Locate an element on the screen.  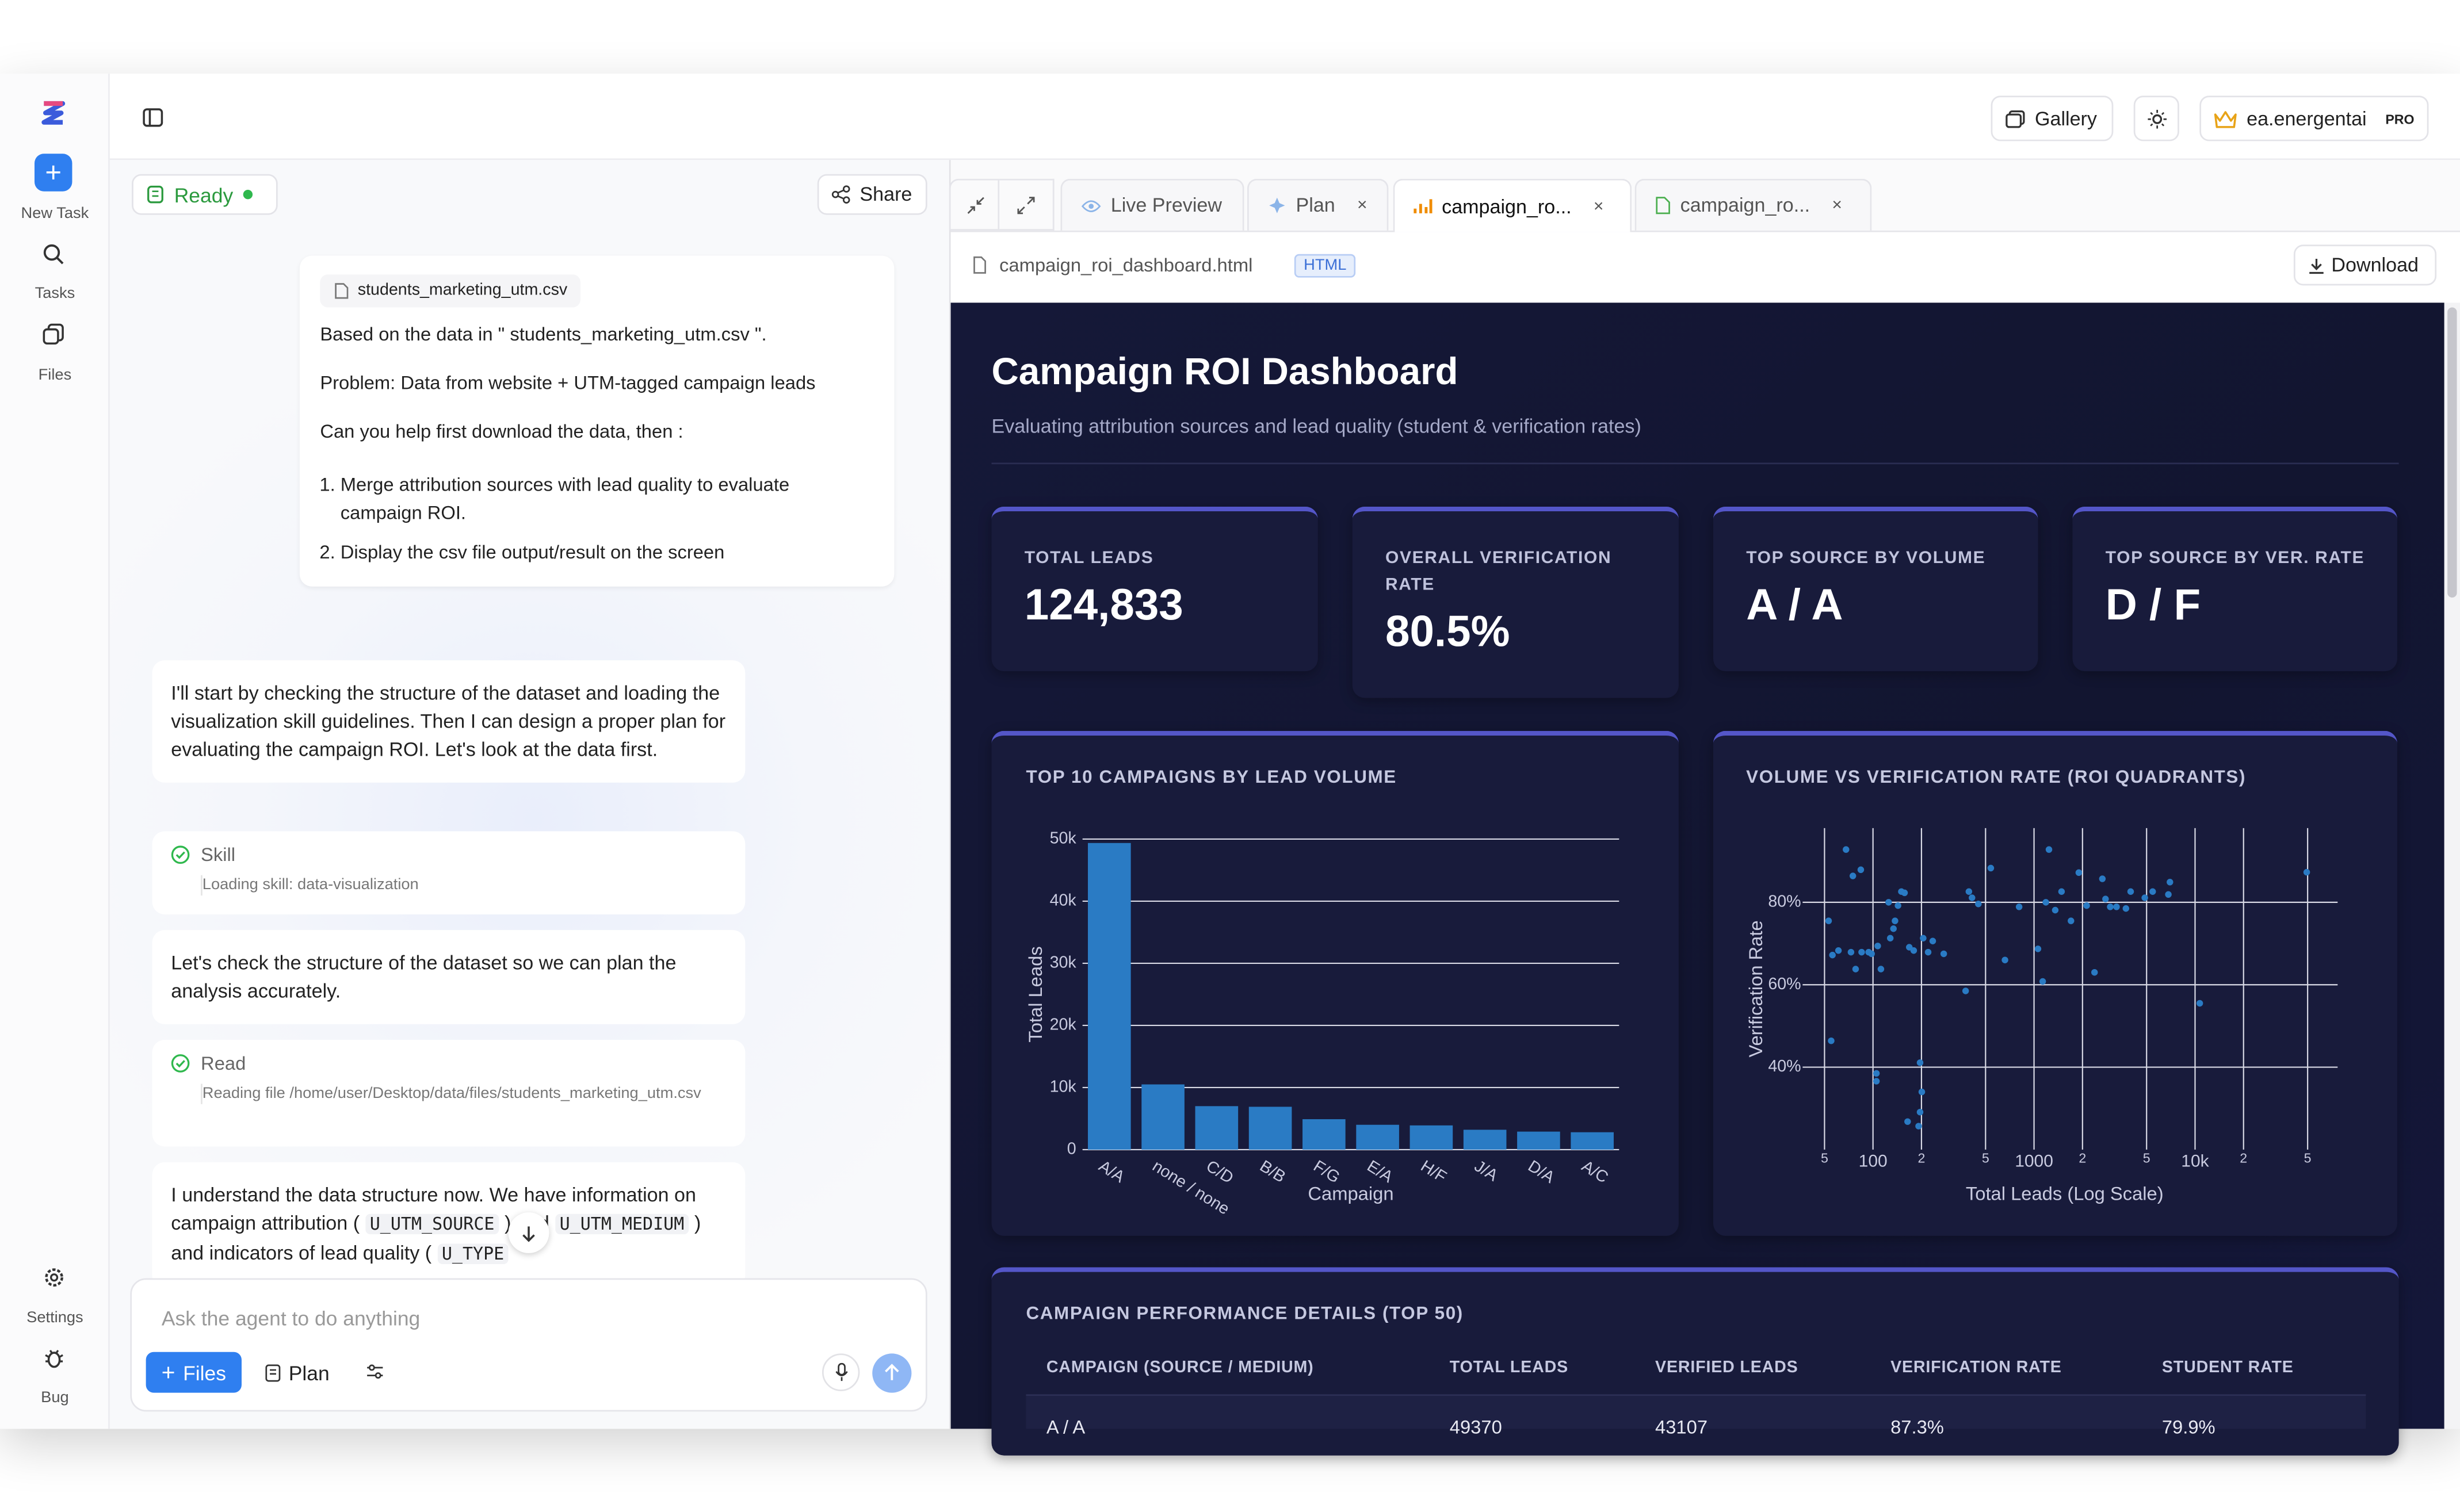
kpi-label: TOP SOURCE BY VOLUME is located at coordinates (1866, 558).